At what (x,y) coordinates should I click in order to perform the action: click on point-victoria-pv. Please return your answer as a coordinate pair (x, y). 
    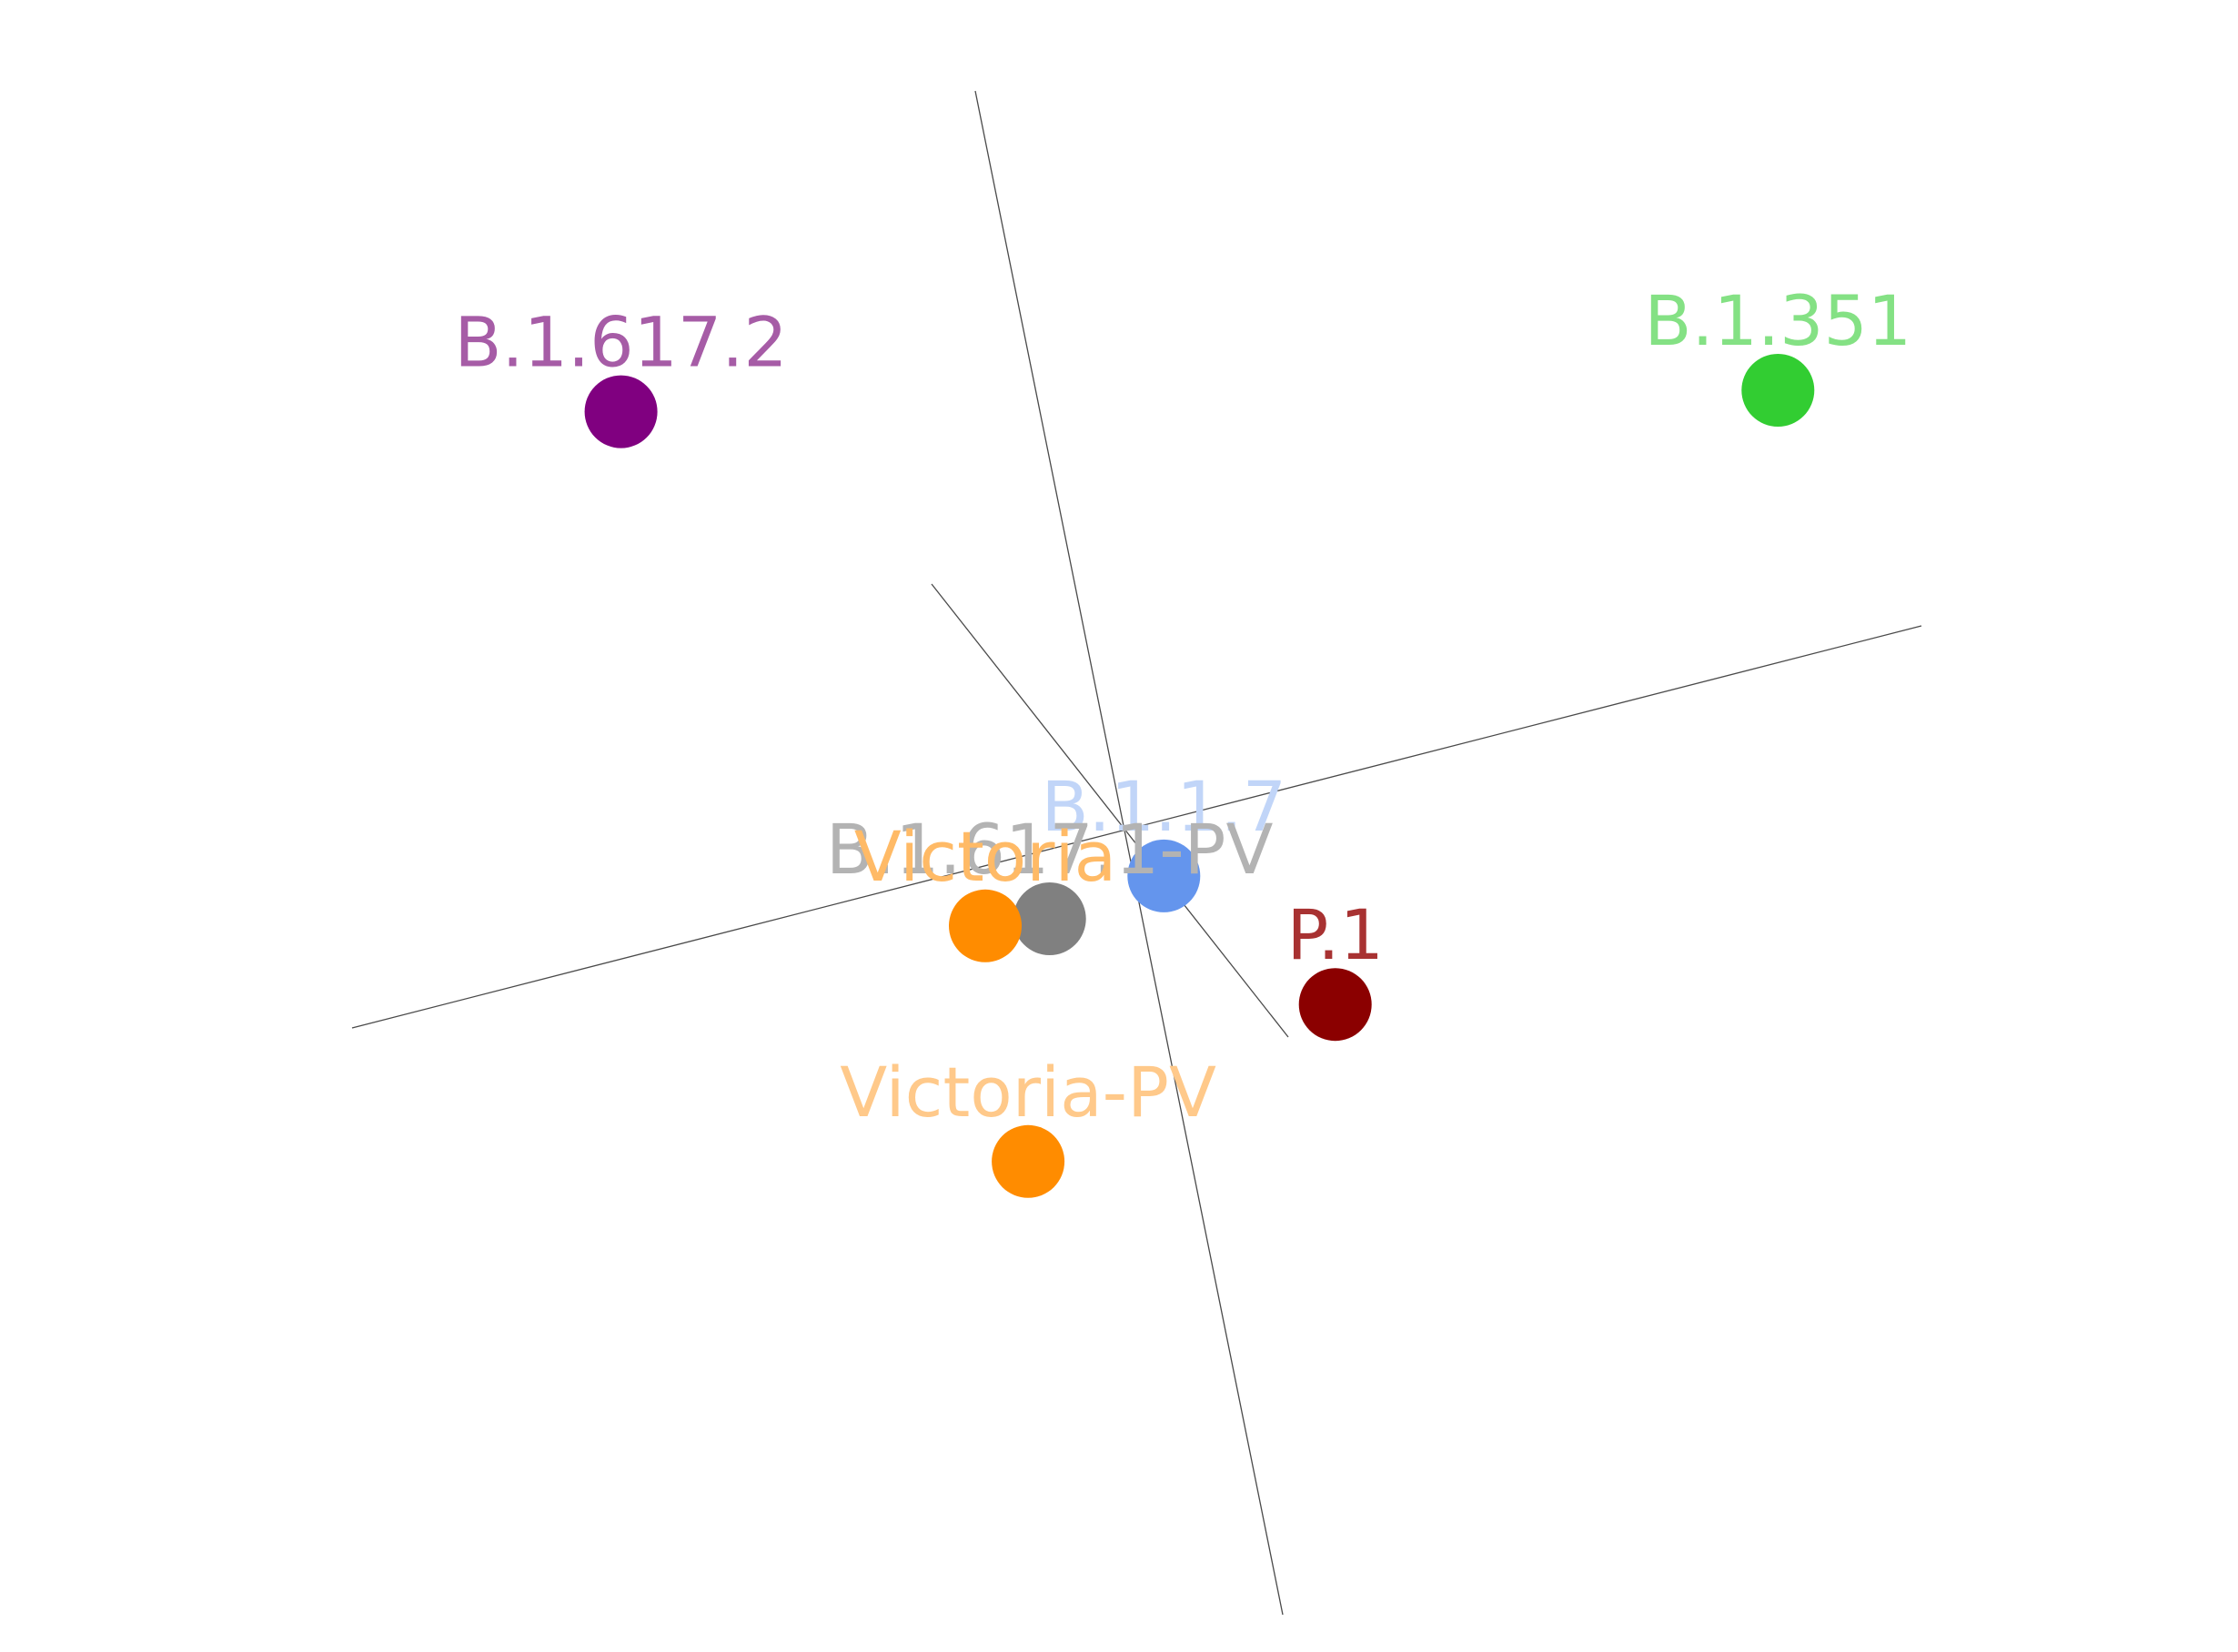
    Looking at the image, I should click on (1028, 1161).